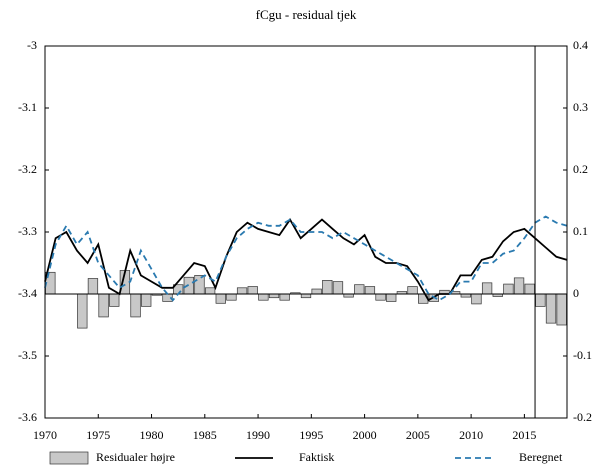 This screenshot has width=598, height=468. Describe the element at coordinates (582, 355) in the screenshot. I see `y2-tick-label: -0.1` at that location.